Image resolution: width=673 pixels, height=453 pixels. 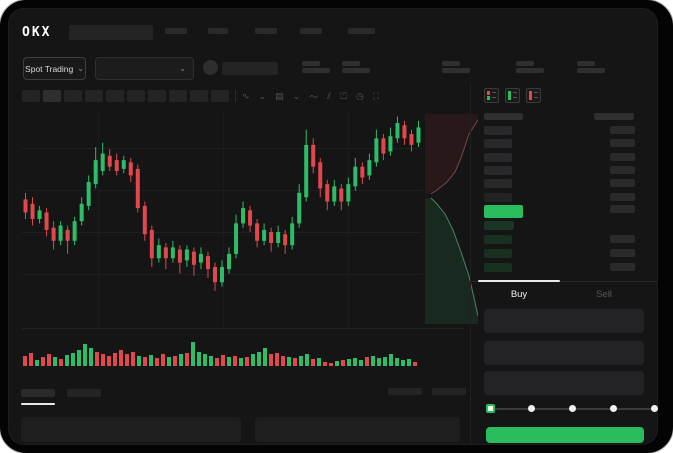 I want to click on panel-divider, so click(x=470, y=263).